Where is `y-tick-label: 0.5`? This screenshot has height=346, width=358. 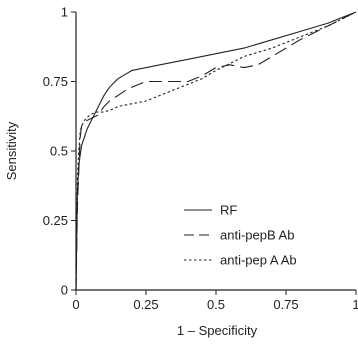
y-tick-label: 0.5 is located at coordinates (59, 151).